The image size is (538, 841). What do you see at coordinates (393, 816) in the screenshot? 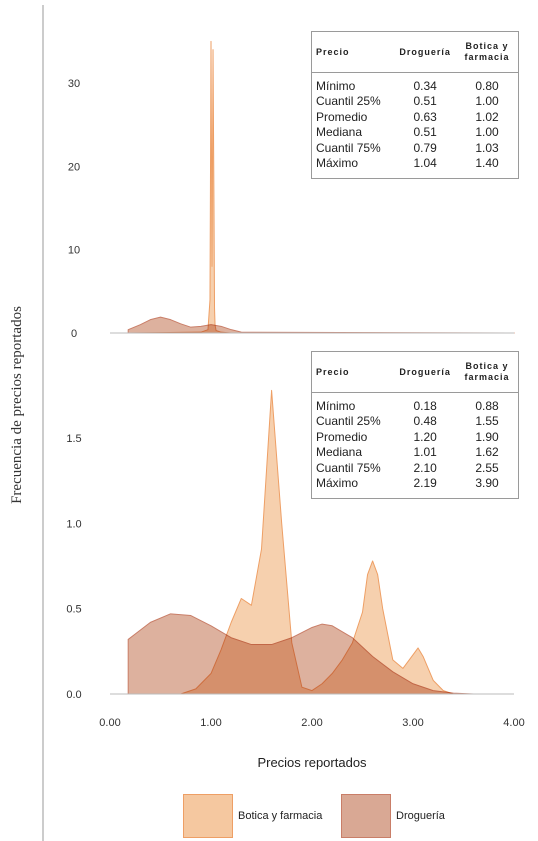
I see `legend-item-drogueria: Droguería` at bounding box center [393, 816].